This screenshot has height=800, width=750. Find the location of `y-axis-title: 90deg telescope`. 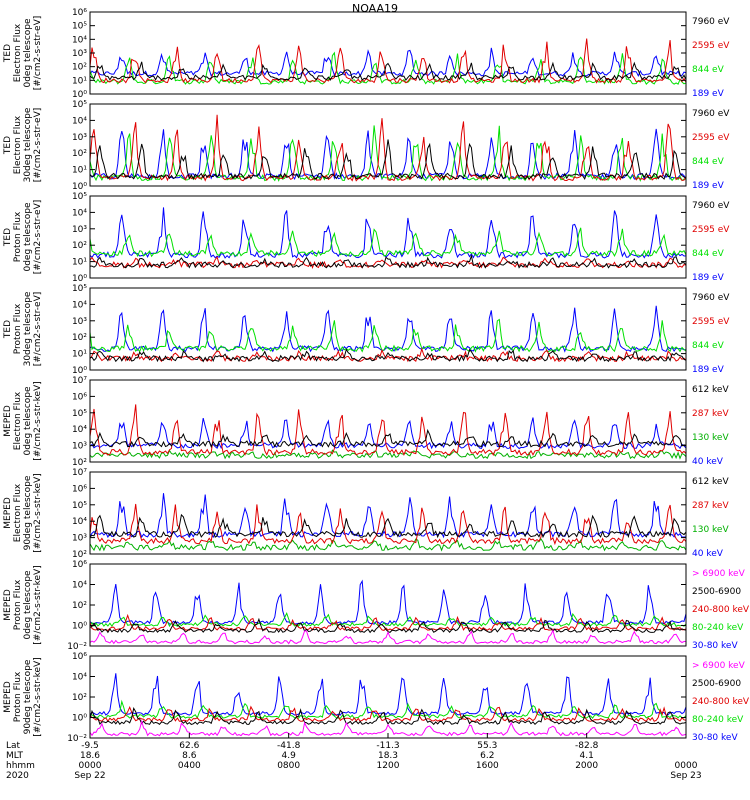

y-axis-title: 90deg telescope is located at coordinates (28, 696).